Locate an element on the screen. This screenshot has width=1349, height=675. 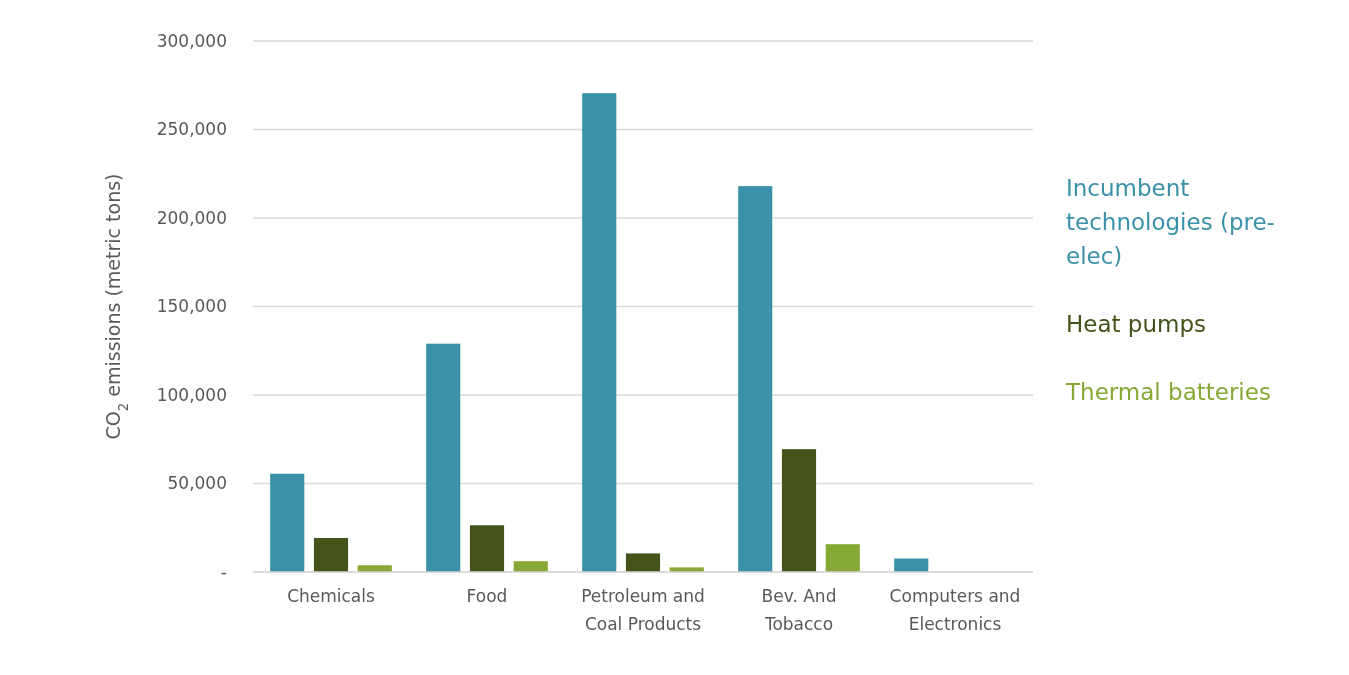
x-tick-label: Petroleum and Coal Products is located at coordinates (643, 610).